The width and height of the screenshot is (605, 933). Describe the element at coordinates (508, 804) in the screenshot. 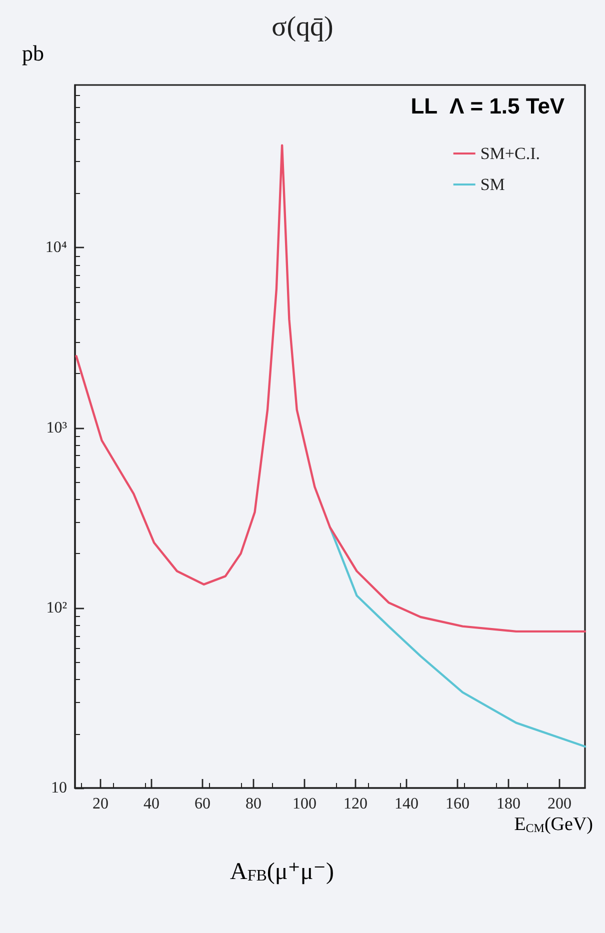

I see `x-tick-label: 180` at that location.